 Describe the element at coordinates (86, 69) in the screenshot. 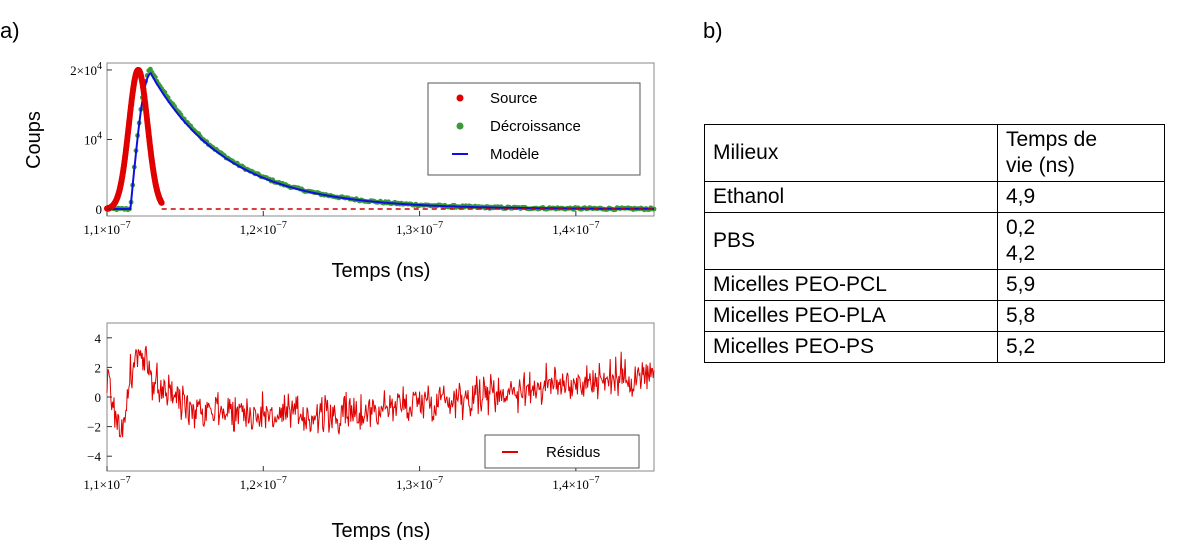

I see `decay-y-tick-label: 2×10⁴` at that location.